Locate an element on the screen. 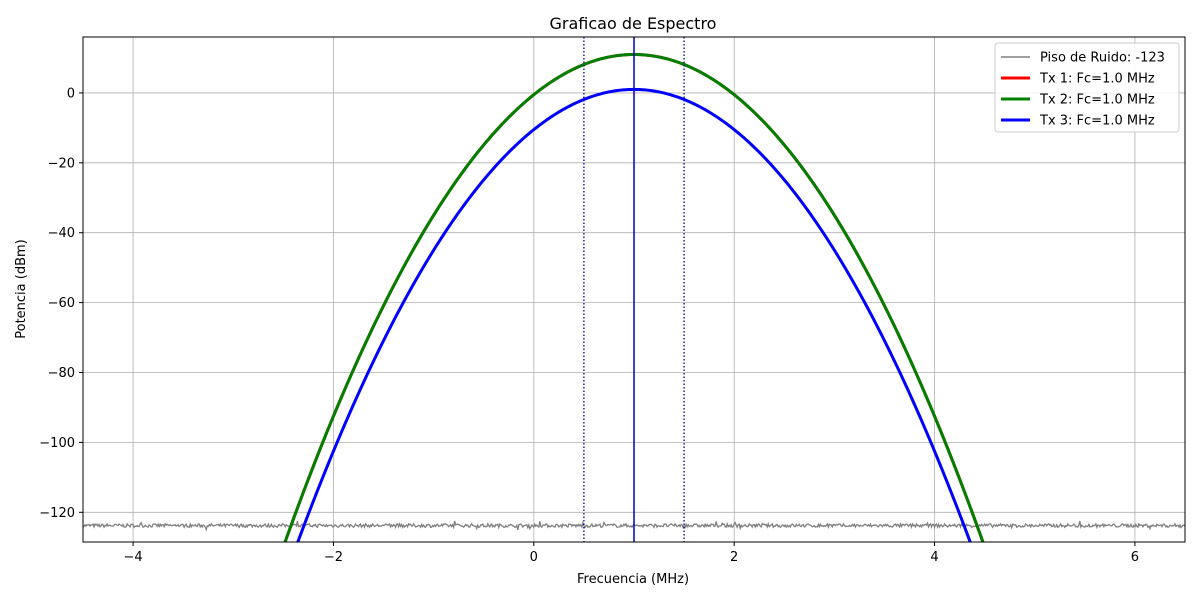 The height and width of the screenshot is (600, 1200). x-tick-label: 4 is located at coordinates (934, 557).